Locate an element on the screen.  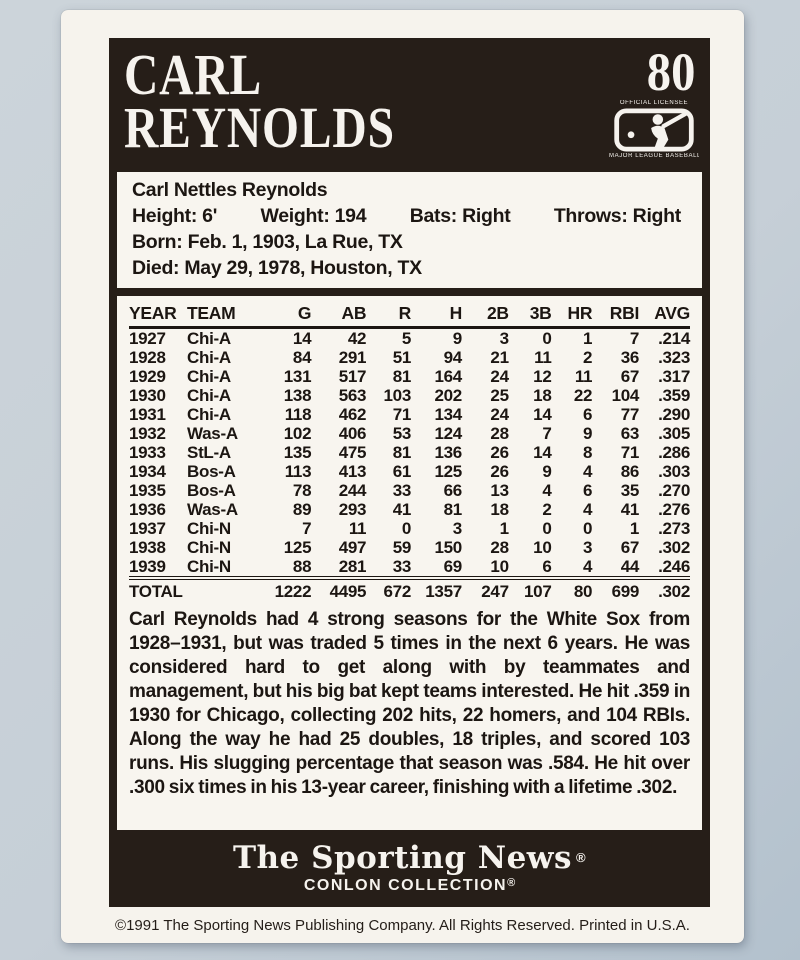
stat-cell: 4495 is located at coordinates (339, 588).